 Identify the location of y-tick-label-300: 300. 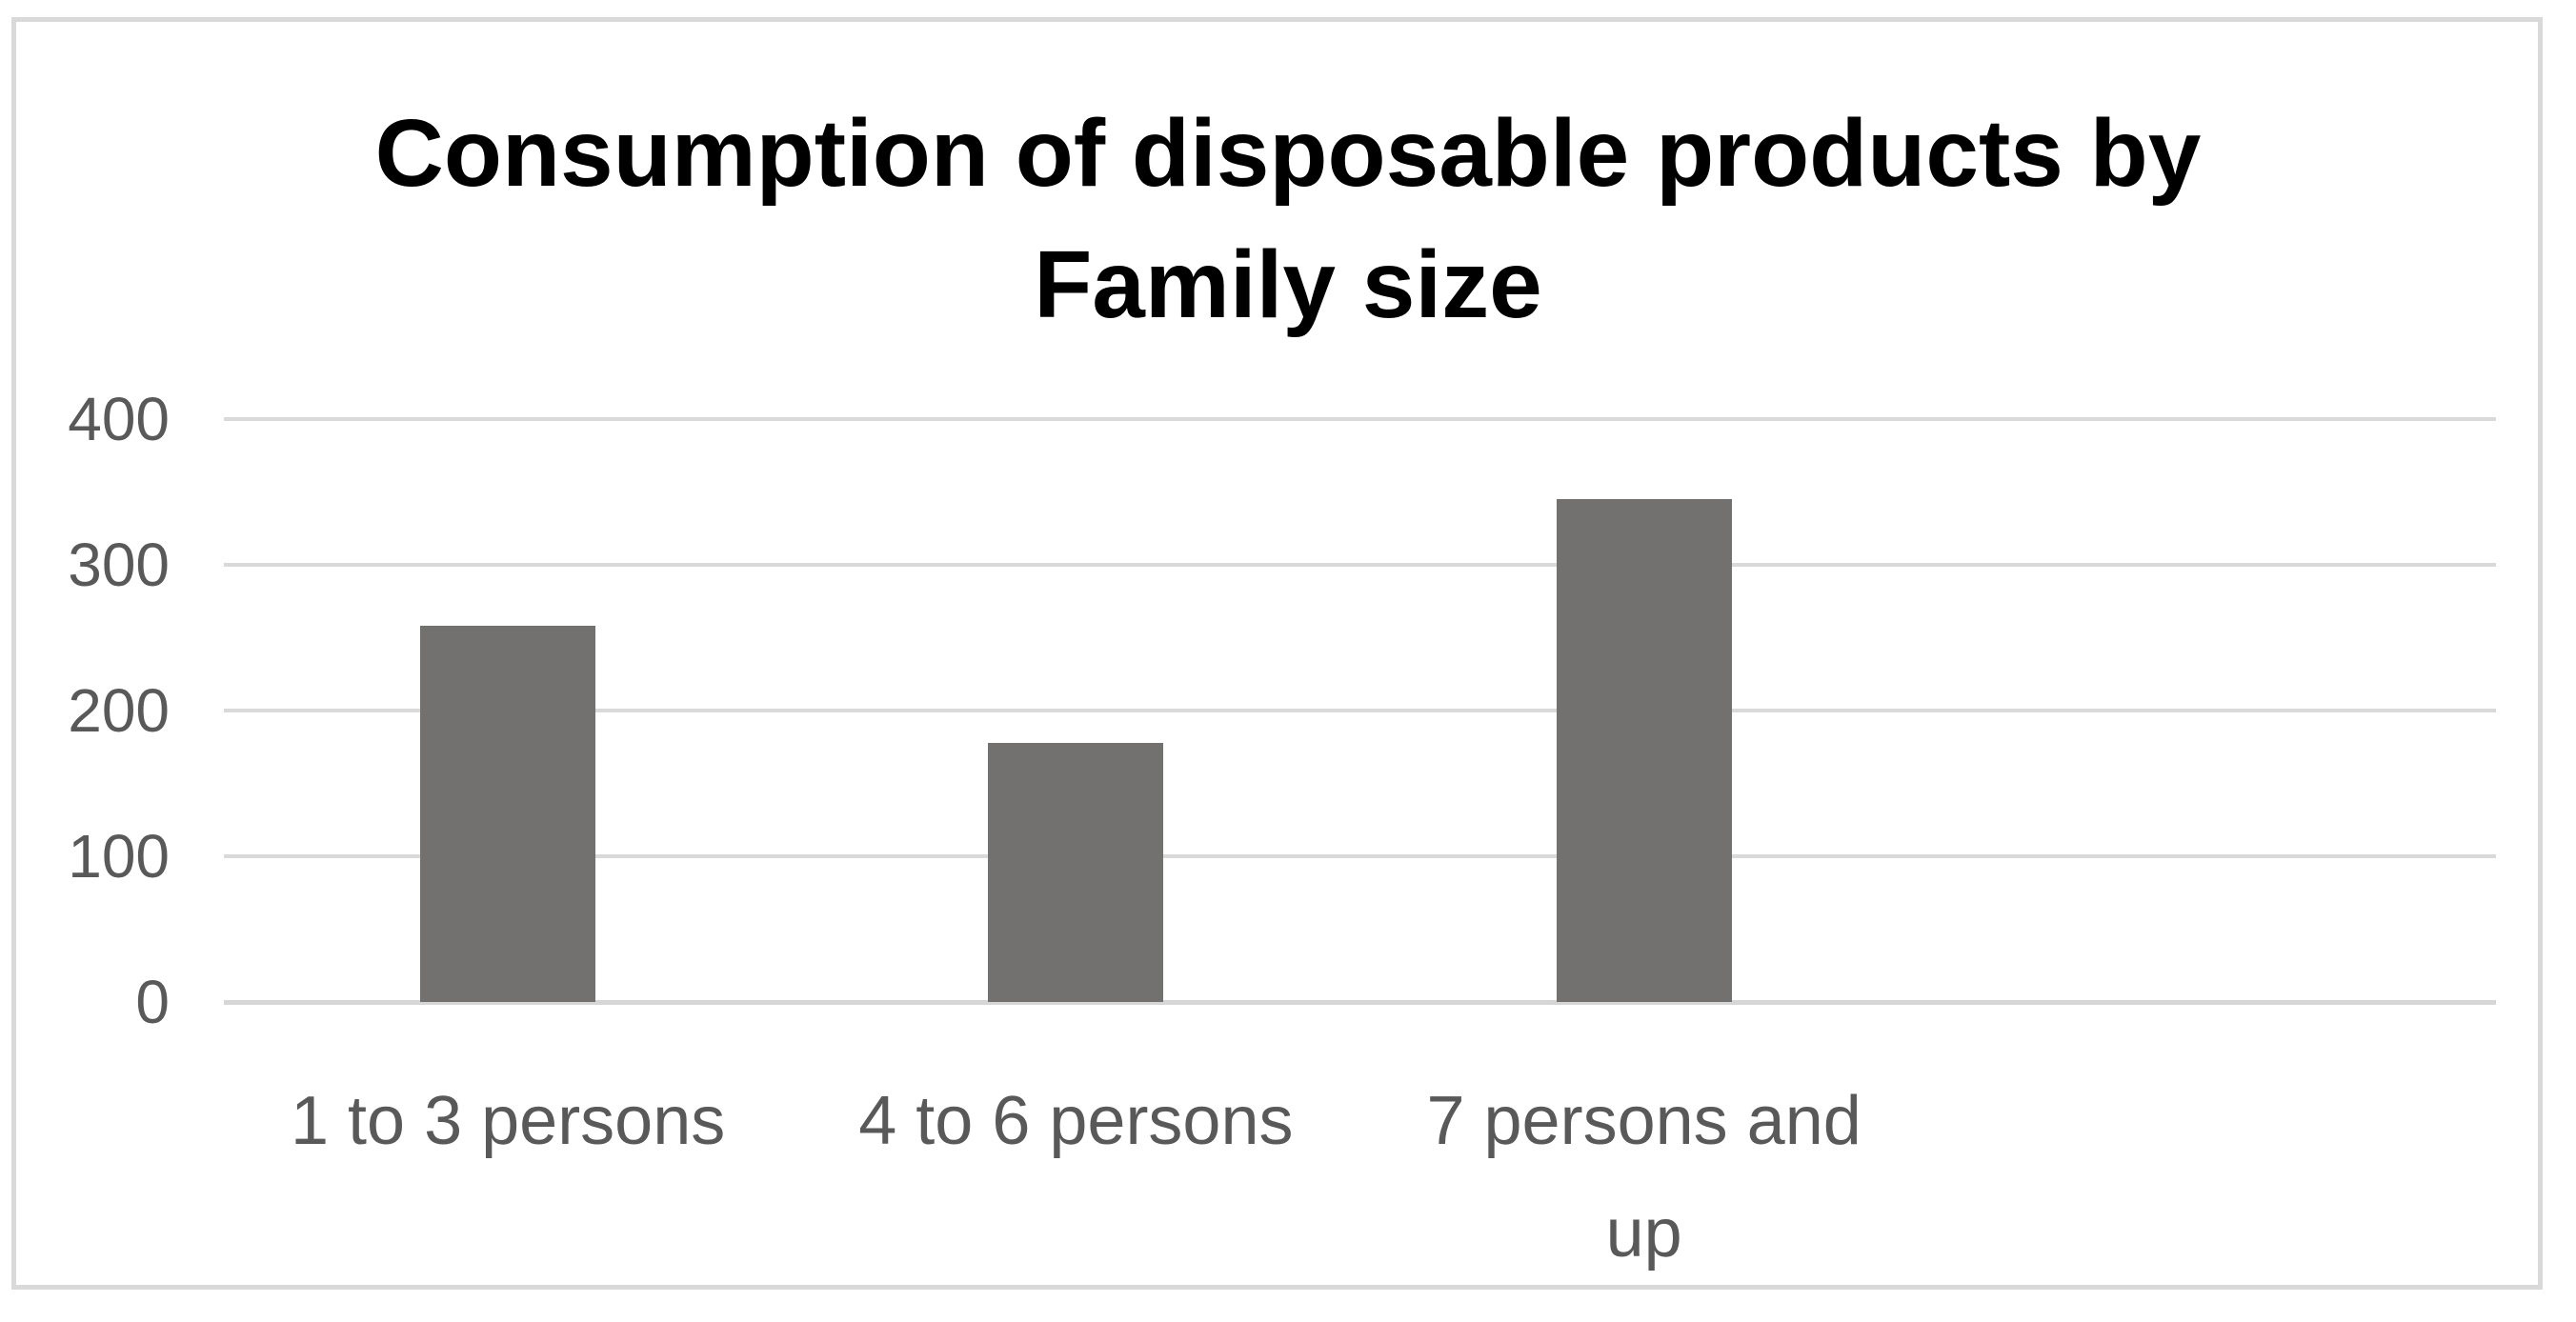
(119, 565).